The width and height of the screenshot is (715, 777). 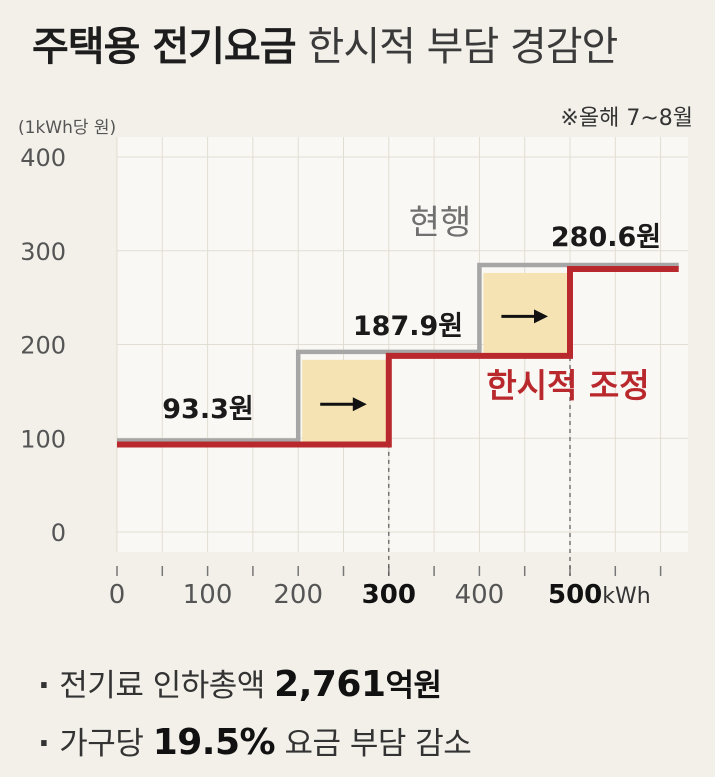 What do you see at coordinates (58, 533) in the screenshot?
I see `y-tick-label: 0` at bounding box center [58, 533].